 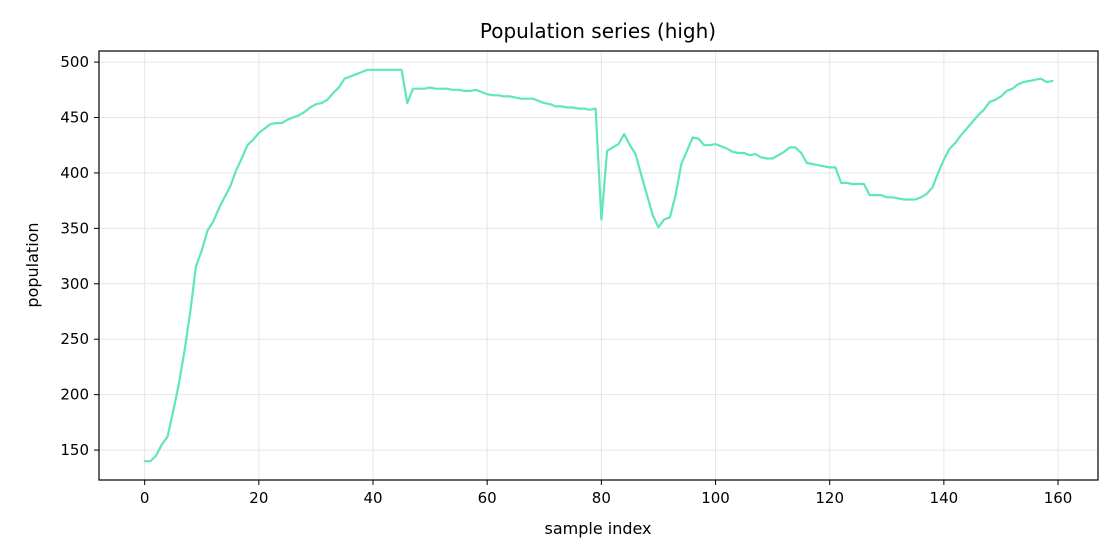 What do you see at coordinates (74, 395) in the screenshot?
I see `y-tick-label: 200` at bounding box center [74, 395].